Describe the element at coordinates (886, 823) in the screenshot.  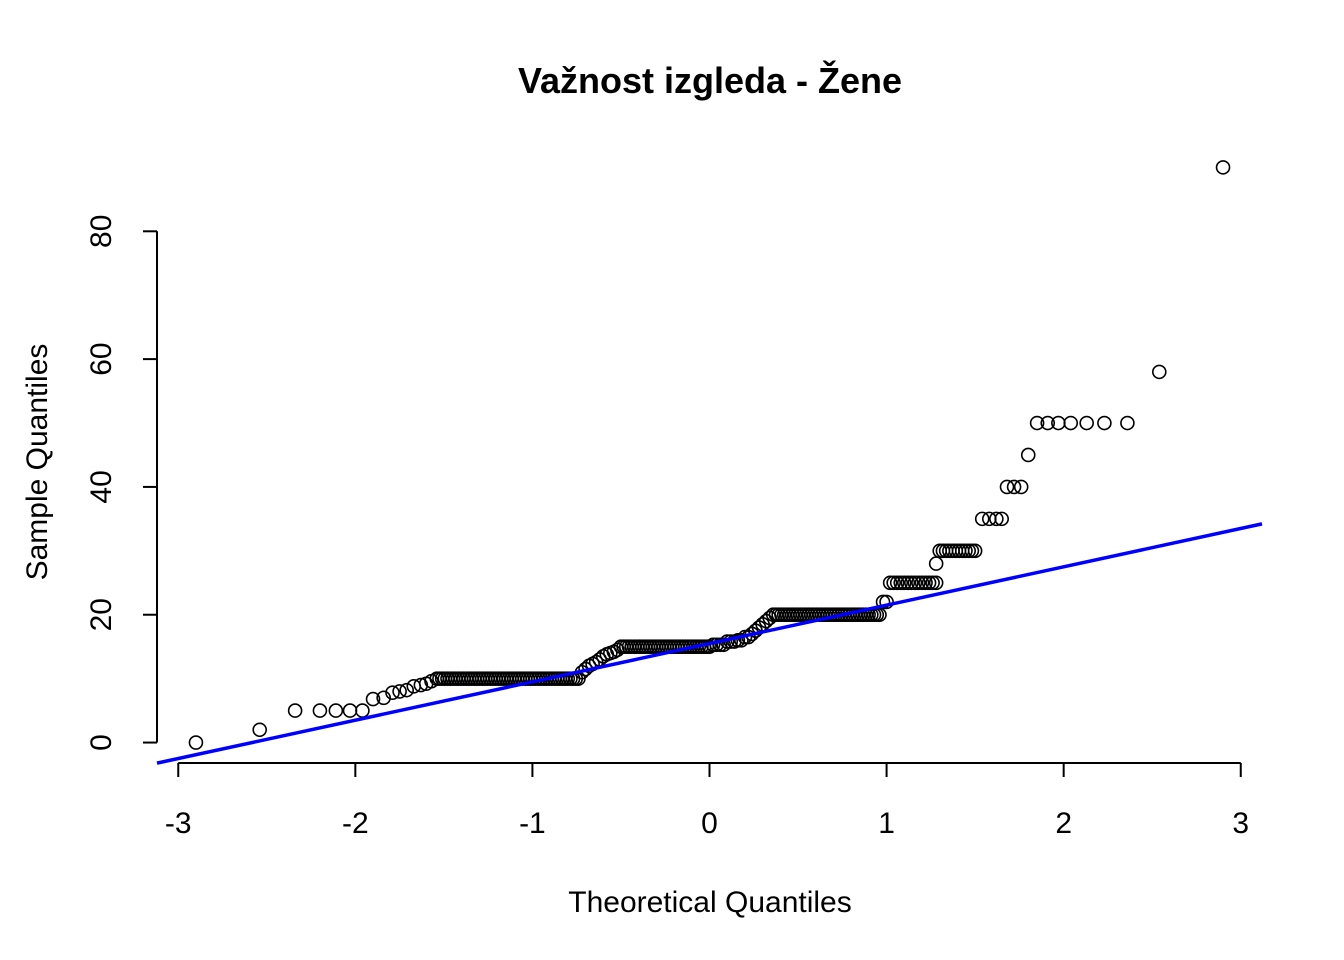
I see `x-tick-label: 1` at that location.